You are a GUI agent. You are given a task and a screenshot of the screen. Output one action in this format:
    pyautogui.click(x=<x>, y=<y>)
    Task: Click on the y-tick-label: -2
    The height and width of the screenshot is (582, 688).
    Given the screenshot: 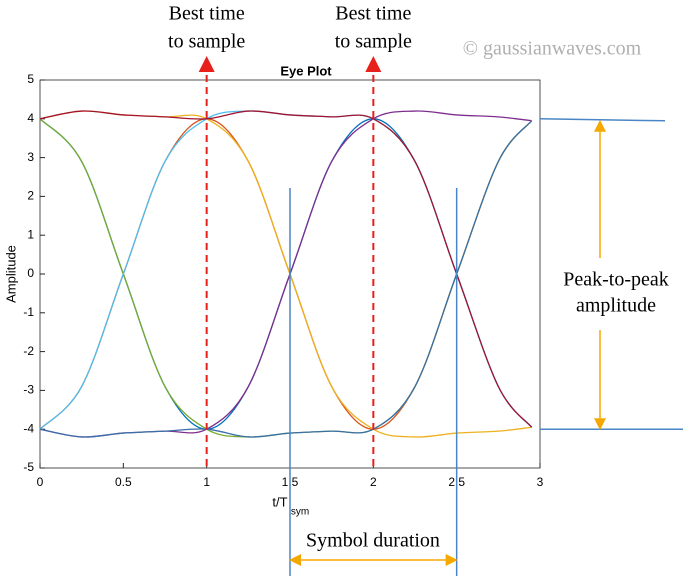 What is the action you would take?
    pyautogui.click(x=28, y=351)
    